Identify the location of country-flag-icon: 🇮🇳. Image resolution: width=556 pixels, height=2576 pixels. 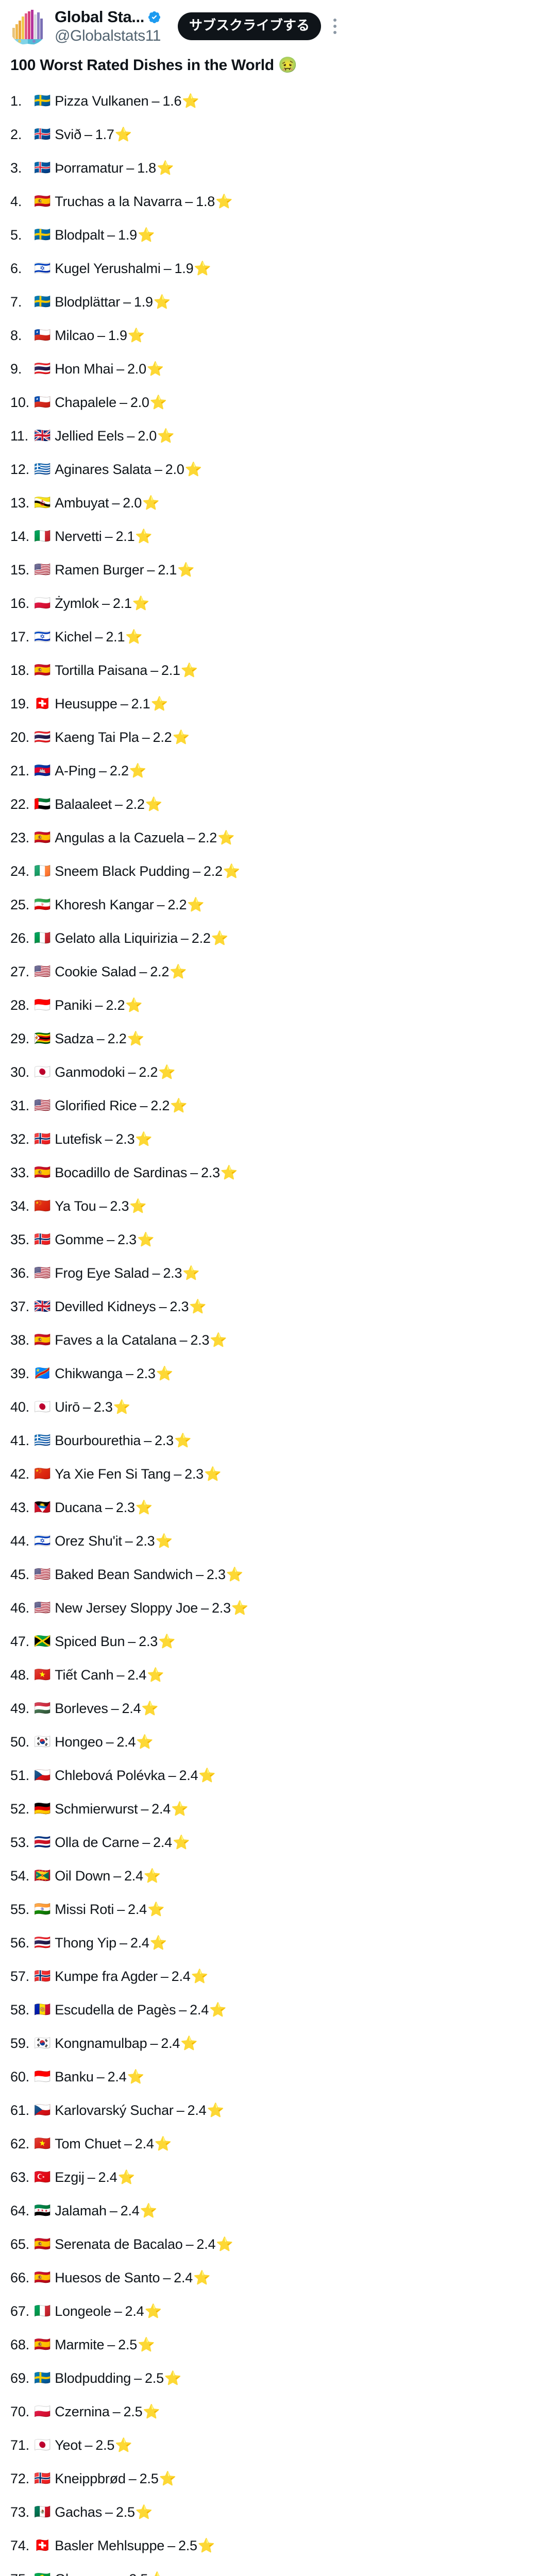
(42, 1909).